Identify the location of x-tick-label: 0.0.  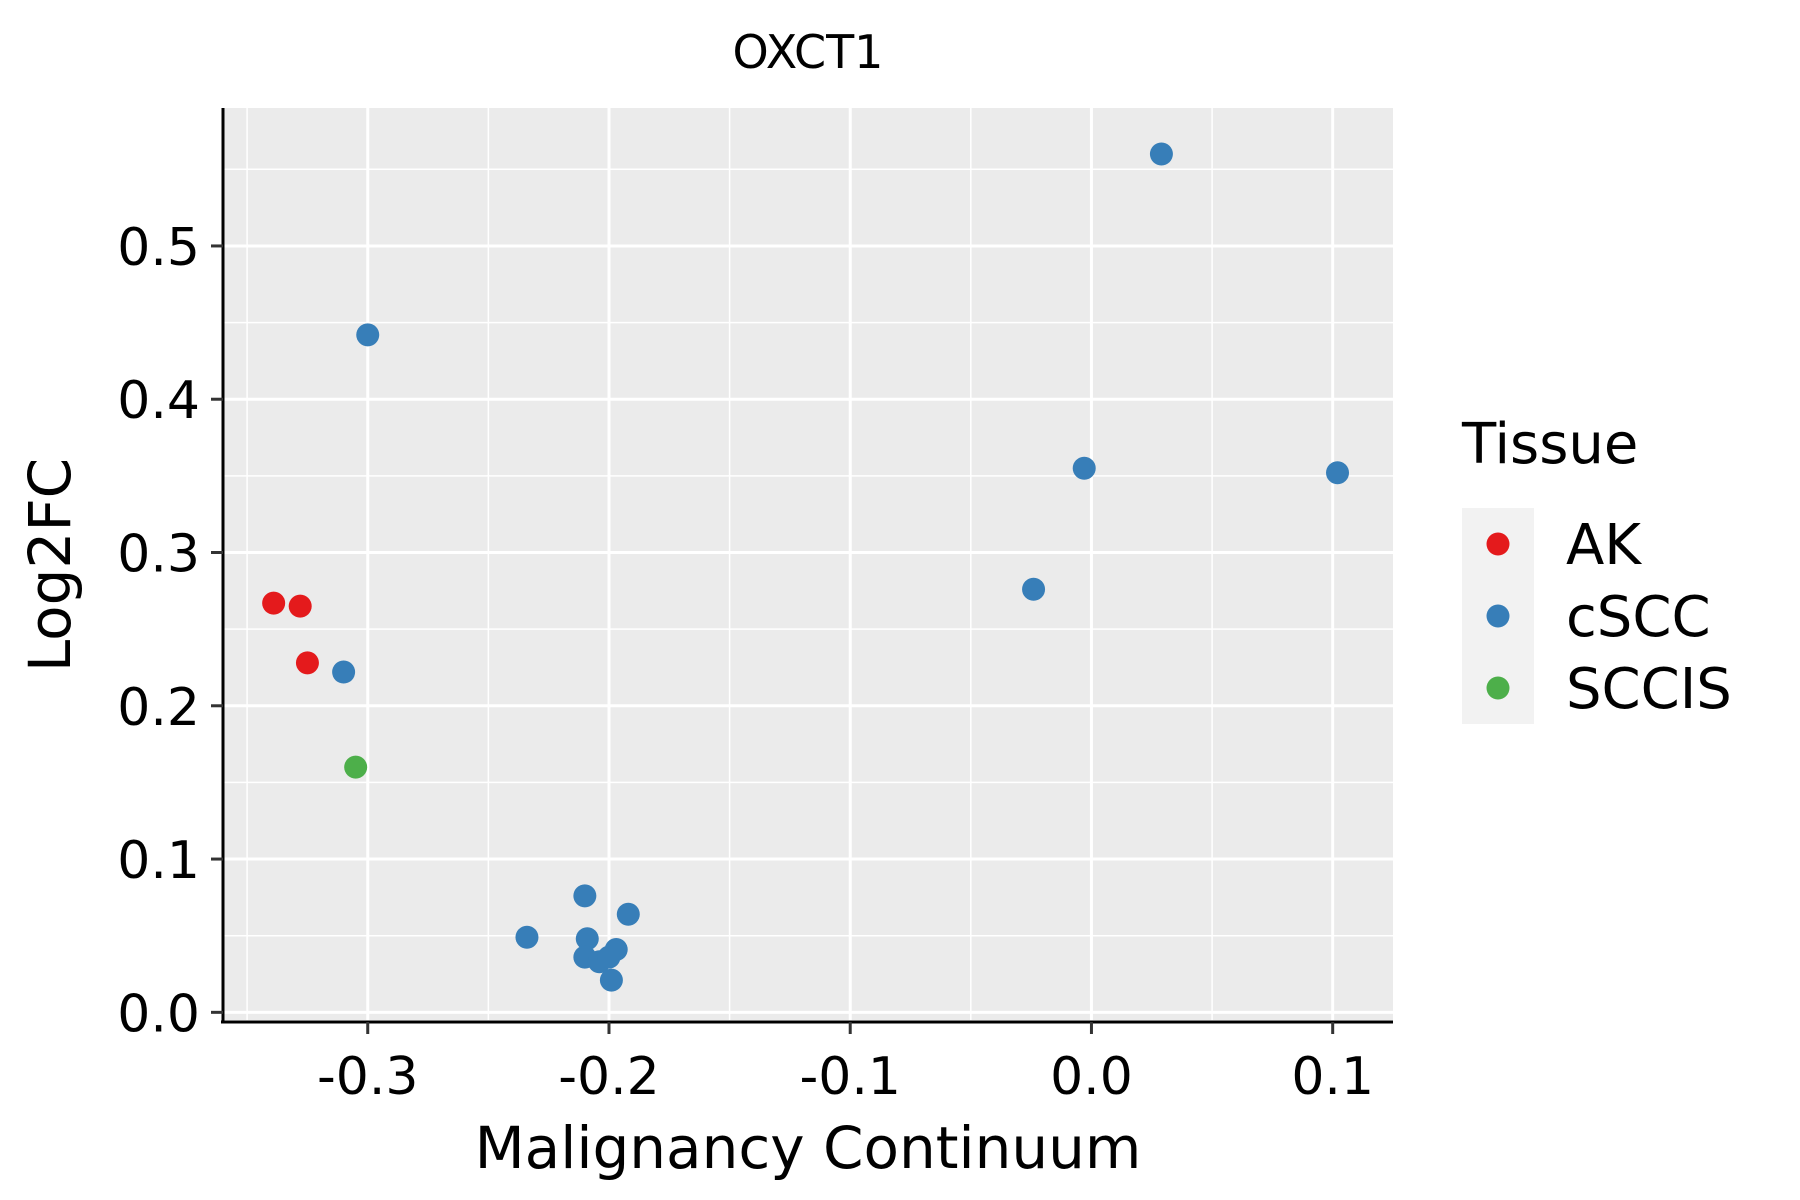
(1091, 1077).